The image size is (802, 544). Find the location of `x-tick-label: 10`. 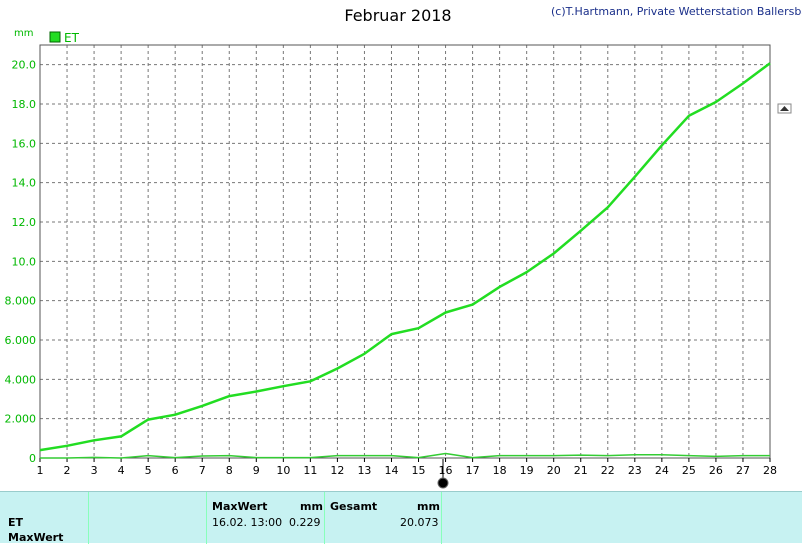

x-tick-label: 10 is located at coordinates (283, 470).